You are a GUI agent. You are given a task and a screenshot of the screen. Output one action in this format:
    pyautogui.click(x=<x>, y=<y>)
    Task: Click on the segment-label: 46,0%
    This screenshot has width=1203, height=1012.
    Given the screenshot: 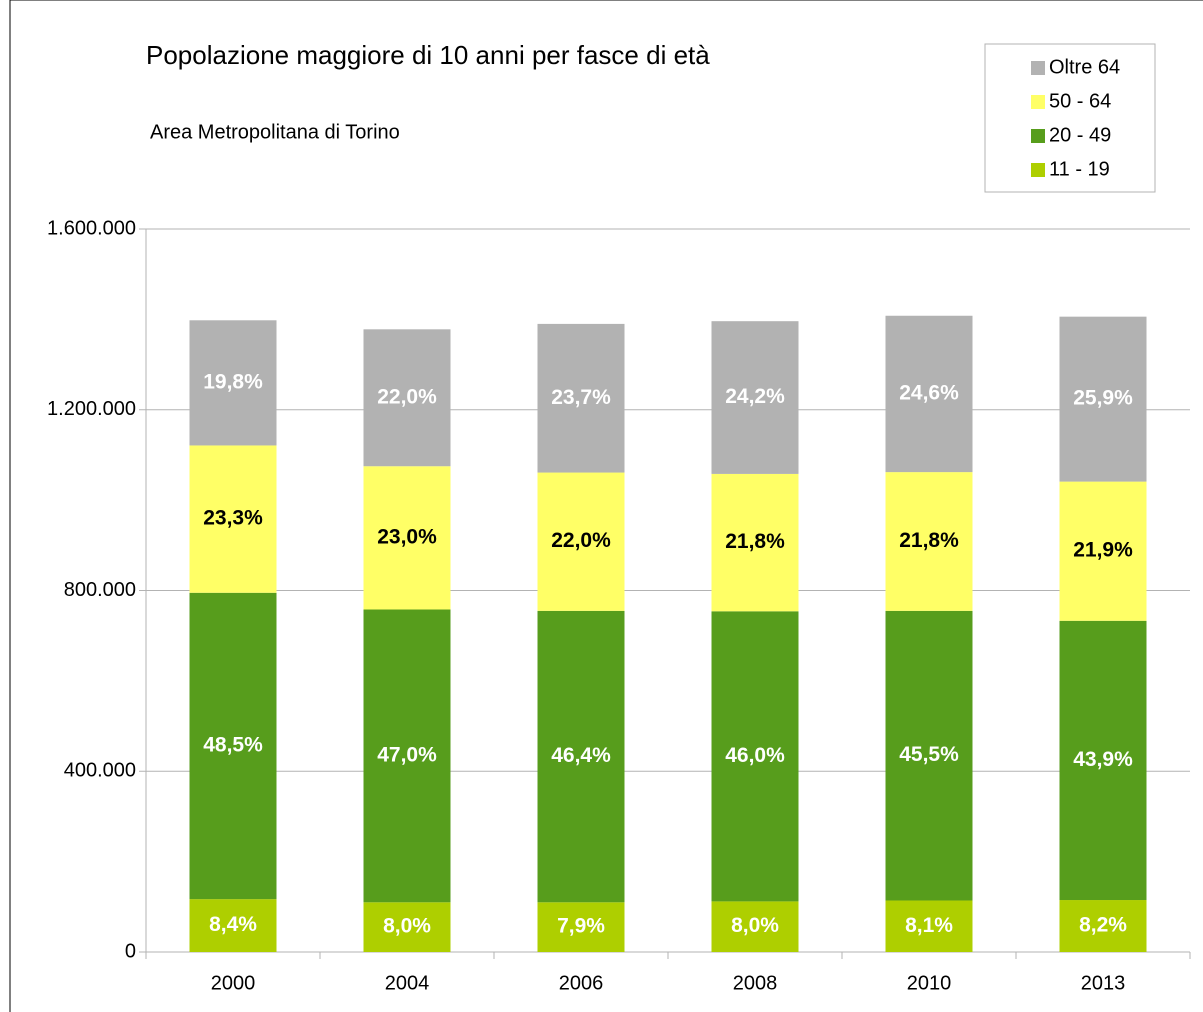 What is the action you would take?
    pyautogui.click(x=755, y=755)
    